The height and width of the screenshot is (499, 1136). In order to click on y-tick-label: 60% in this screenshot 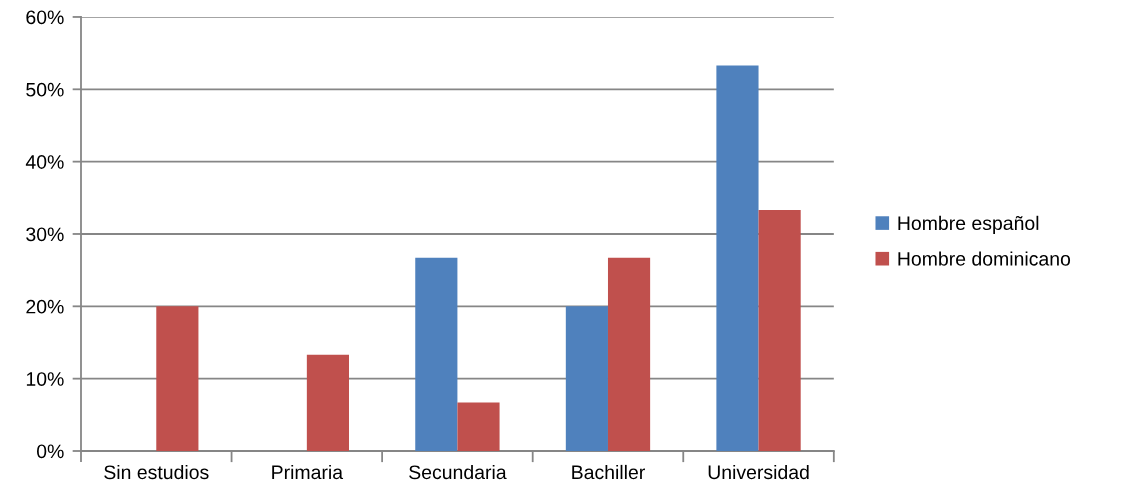, I will do `click(45, 17)`.